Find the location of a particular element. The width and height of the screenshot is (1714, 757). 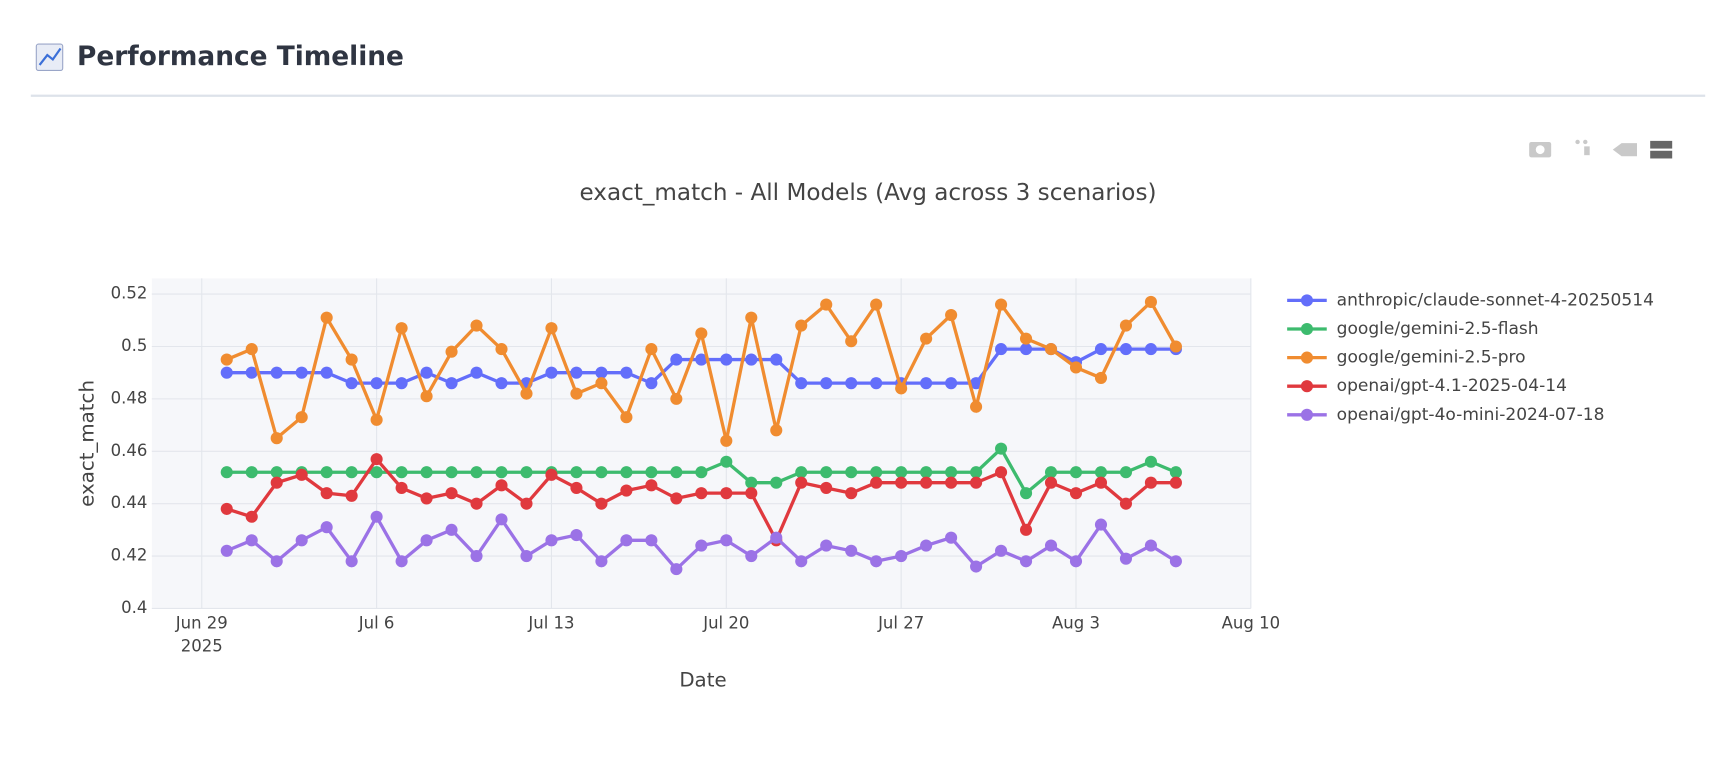

legend-label: openai/gpt-4o-mini-2024-07-18 is located at coordinates (1471, 415).